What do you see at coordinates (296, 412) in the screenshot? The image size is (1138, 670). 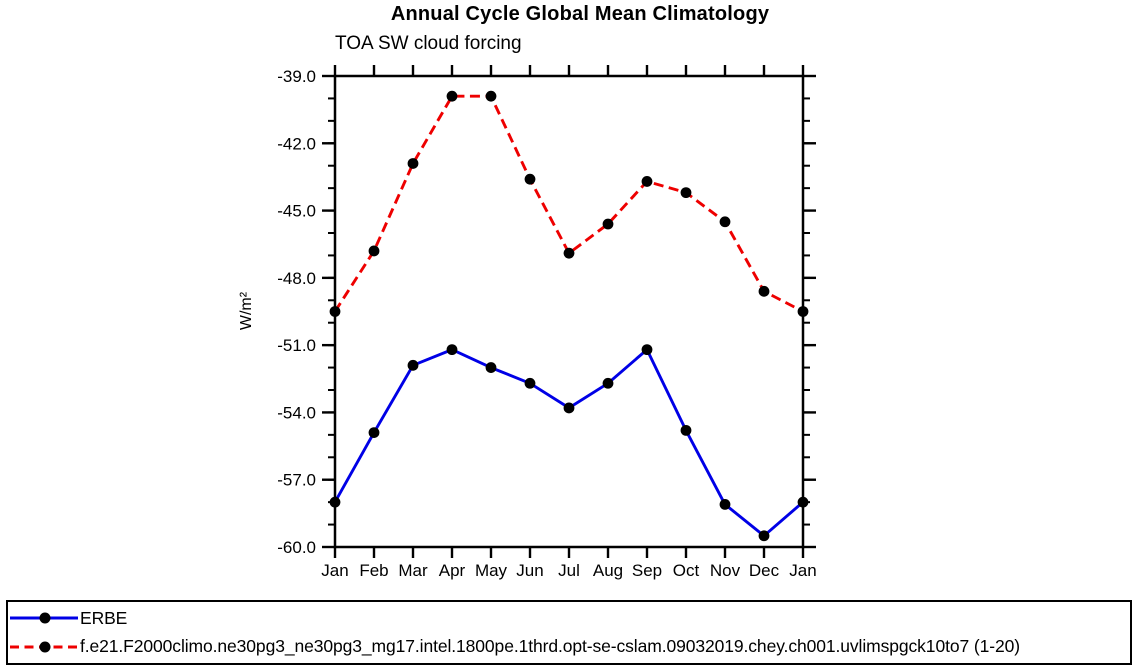 I see `y-tick-label: -54.0` at bounding box center [296, 412].